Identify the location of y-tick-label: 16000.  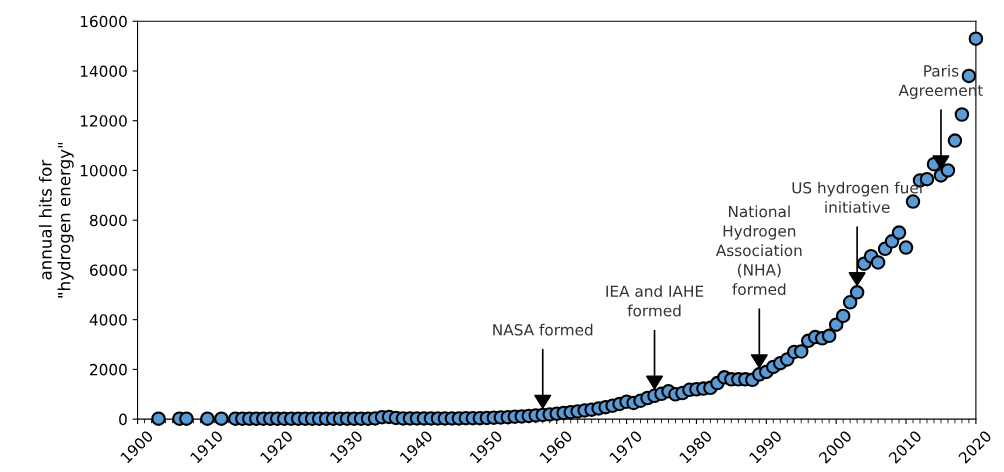
(103, 21).